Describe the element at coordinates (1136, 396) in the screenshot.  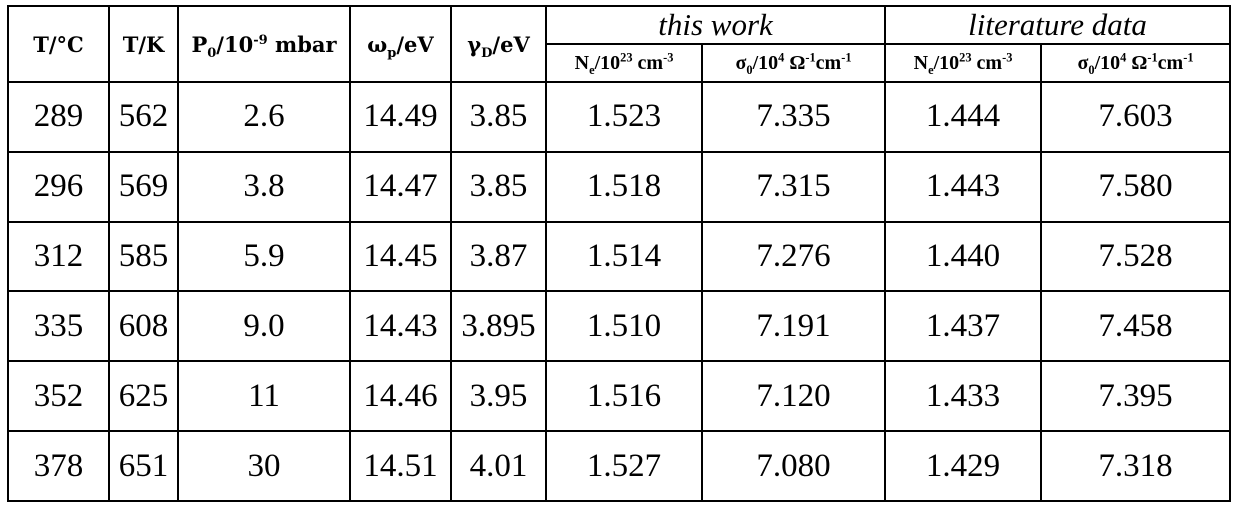
I see `cell-sigma0-literature: 7.395` at that location.